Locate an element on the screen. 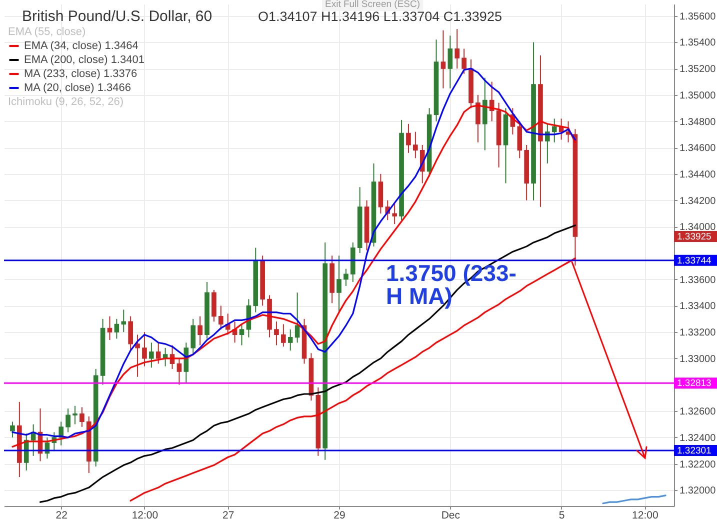 This screenshot has width=717, height=519. y-tick-label: 1.32600 is located at coordinates (698, 412).